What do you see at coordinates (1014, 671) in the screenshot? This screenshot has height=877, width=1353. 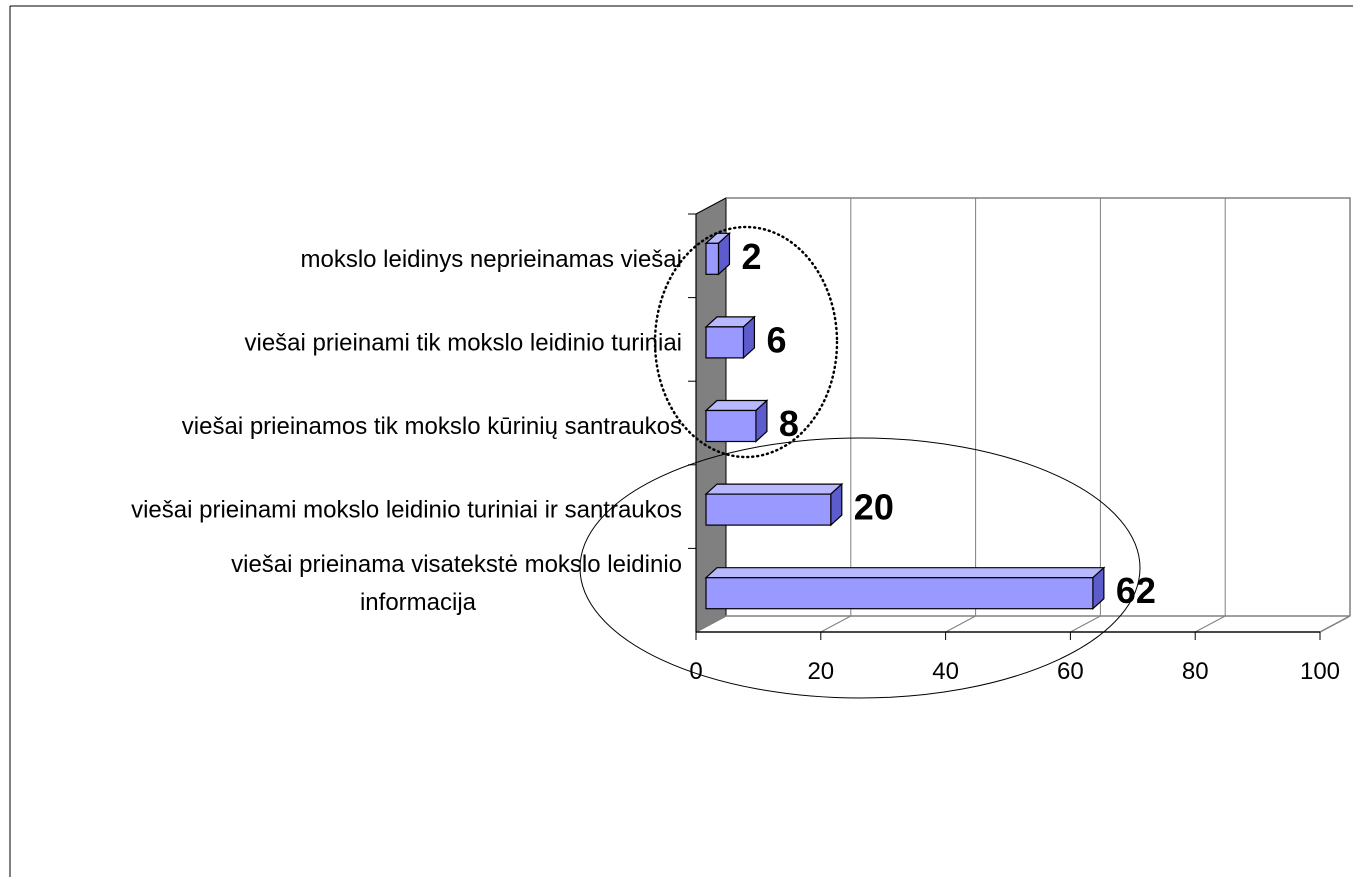 I see `x-axis-tick-labels: 0 20 40 60 80 100` at bounding box center [1014, 671].